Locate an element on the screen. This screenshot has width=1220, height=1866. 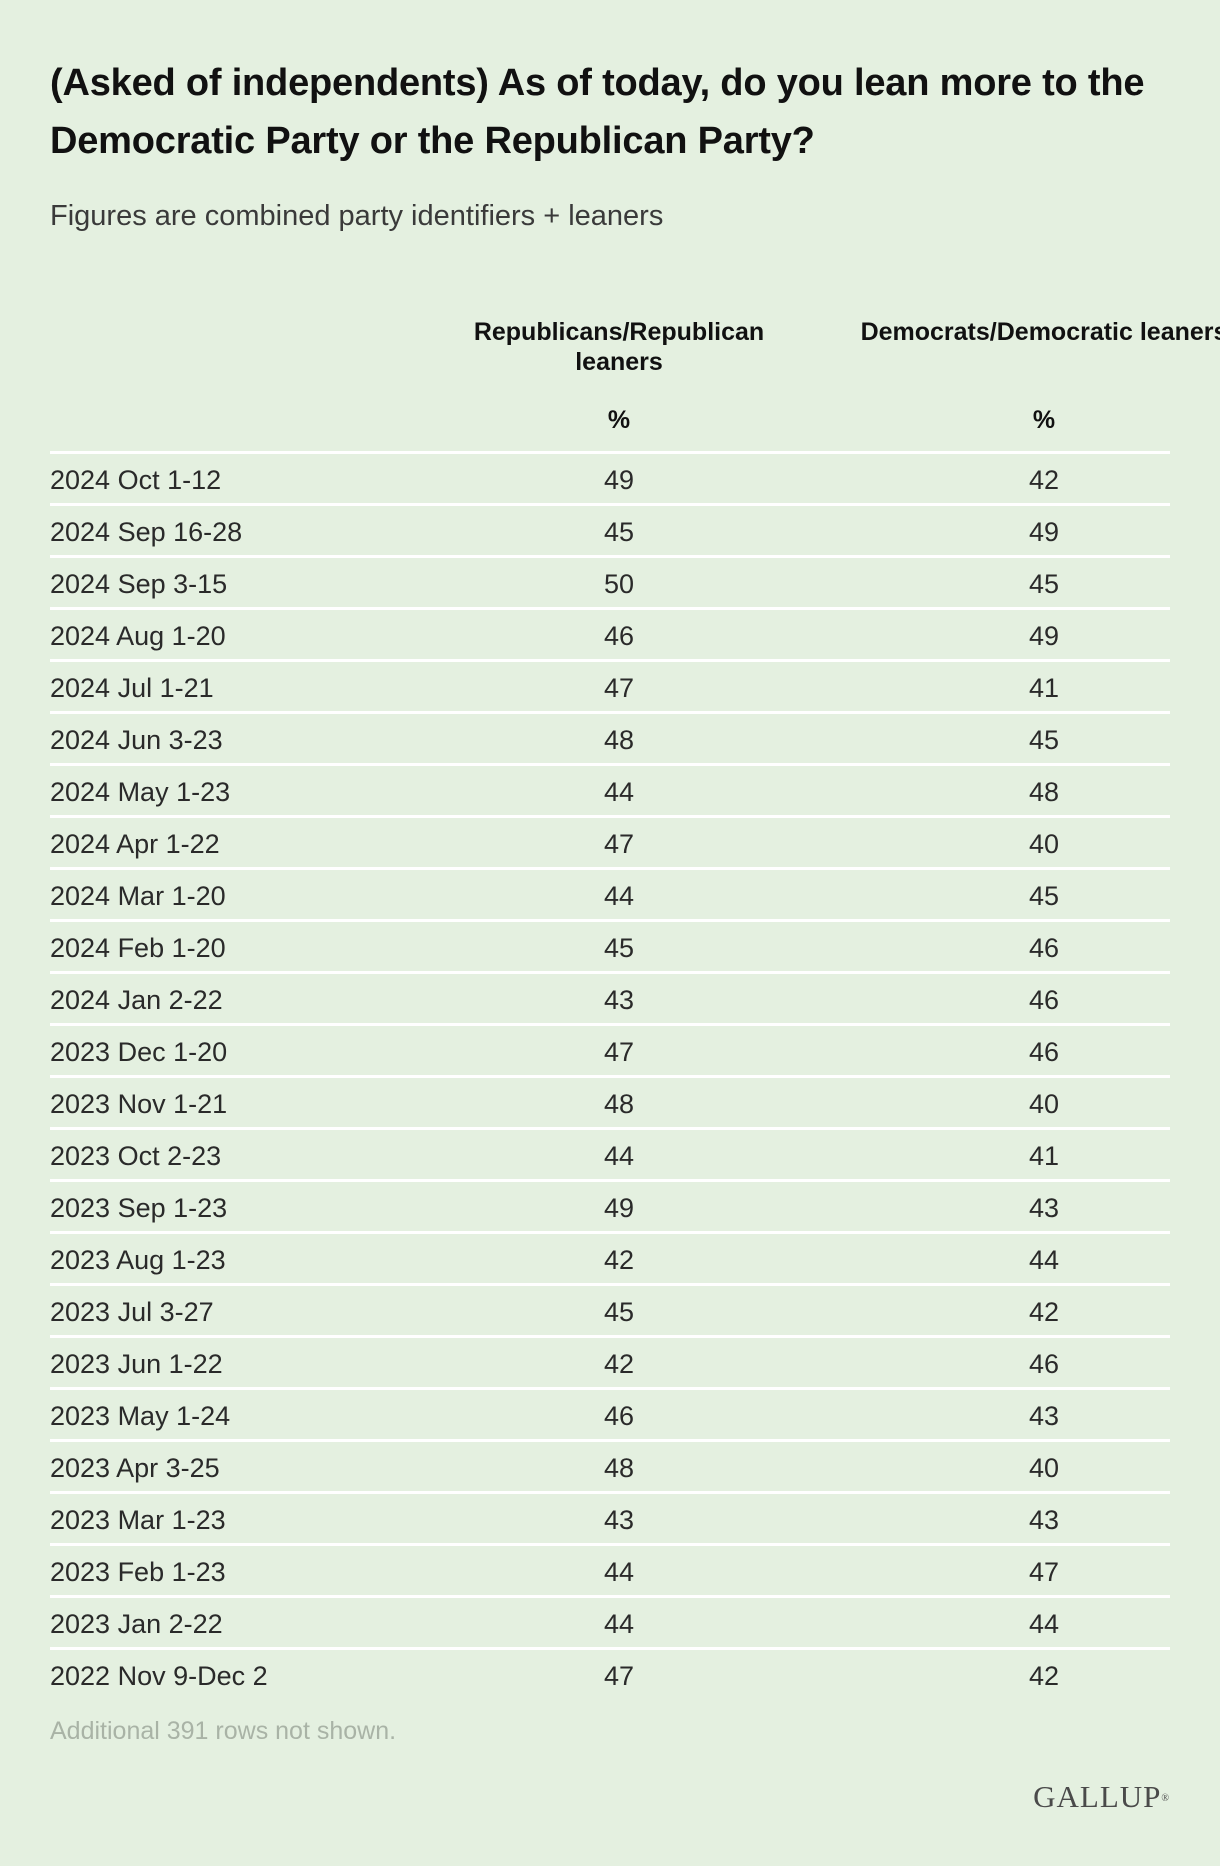
table-row: 2023 Apr 3-25 48 40 is located at coordinates (610, 1465).